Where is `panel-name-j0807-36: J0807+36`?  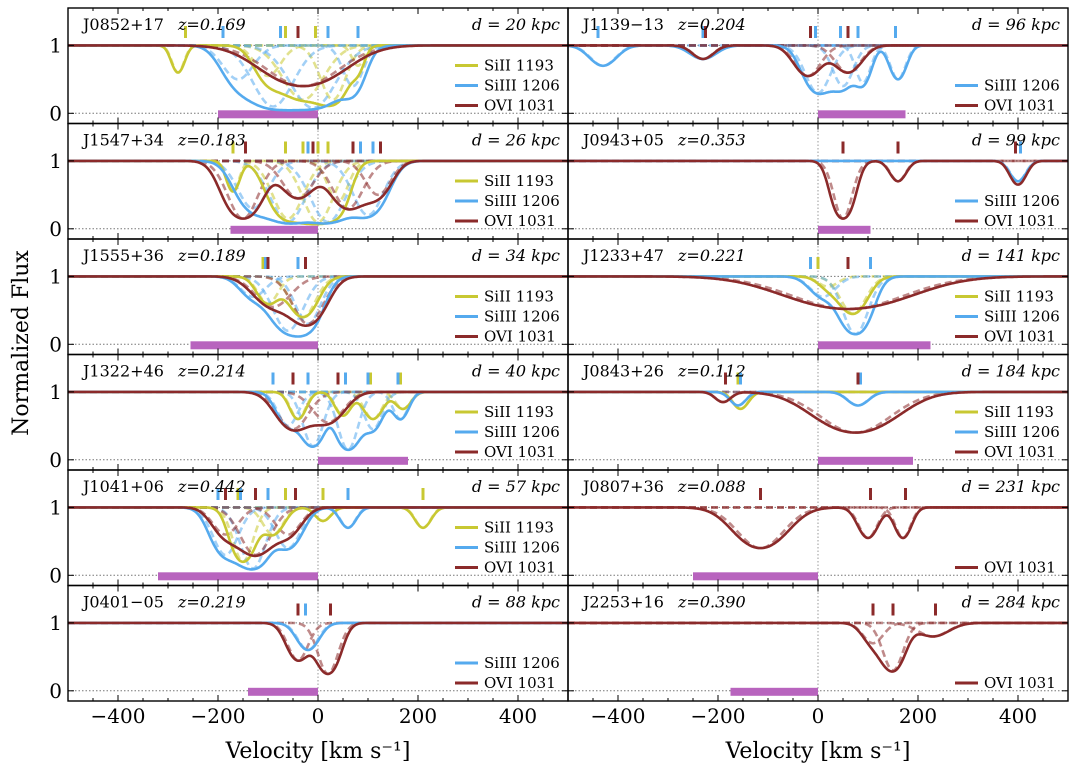
panel-name-j0807-36: J0807+36 is located at coordinates (622, 486).